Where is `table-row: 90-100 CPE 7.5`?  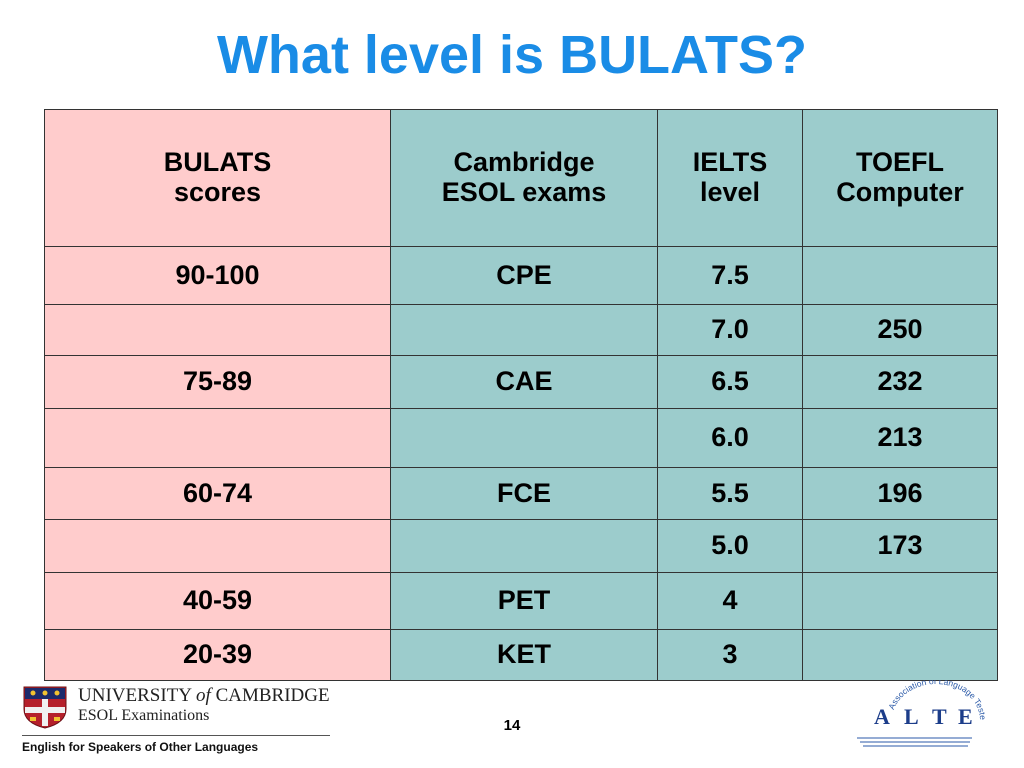 table-row: 90-100 CPE 7.5 is located at coordinates (521, 275).